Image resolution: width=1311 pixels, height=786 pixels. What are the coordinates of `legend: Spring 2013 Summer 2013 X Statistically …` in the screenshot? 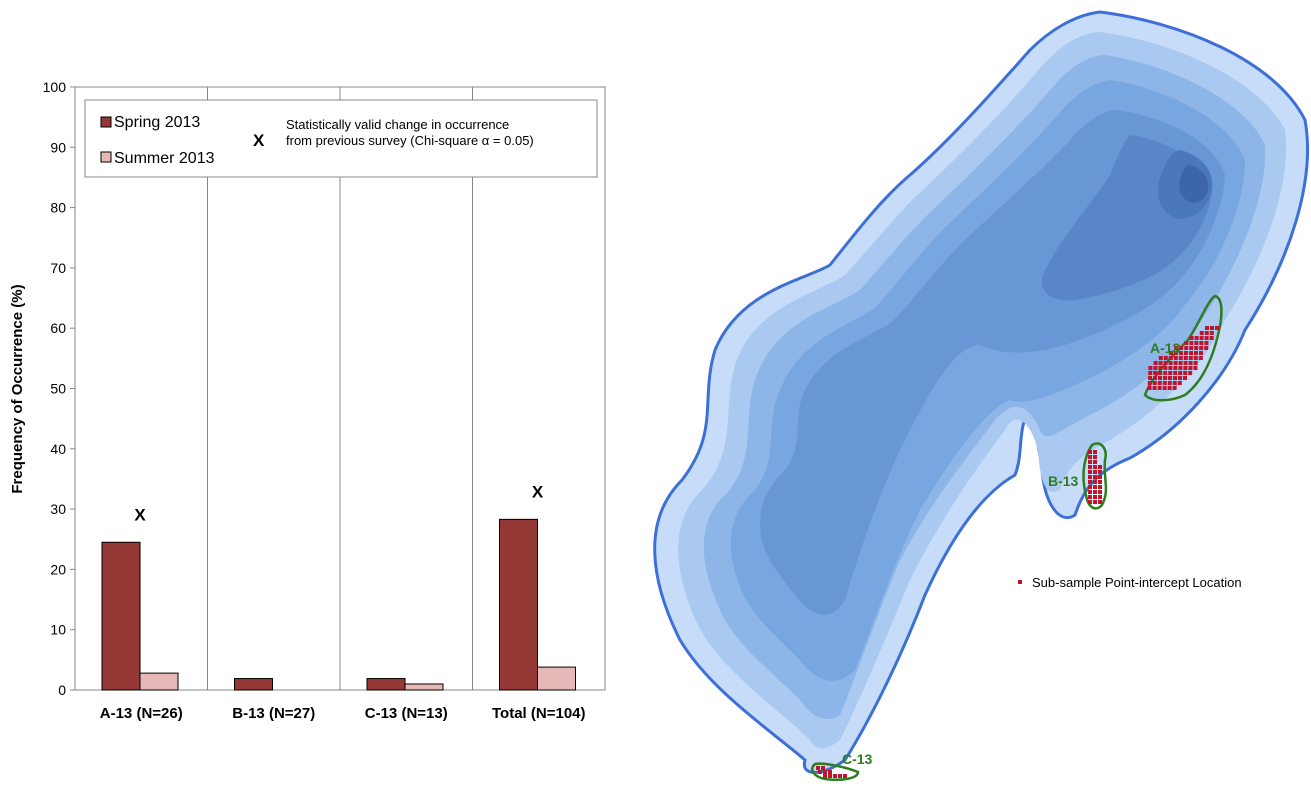 It's located at (341, 138).